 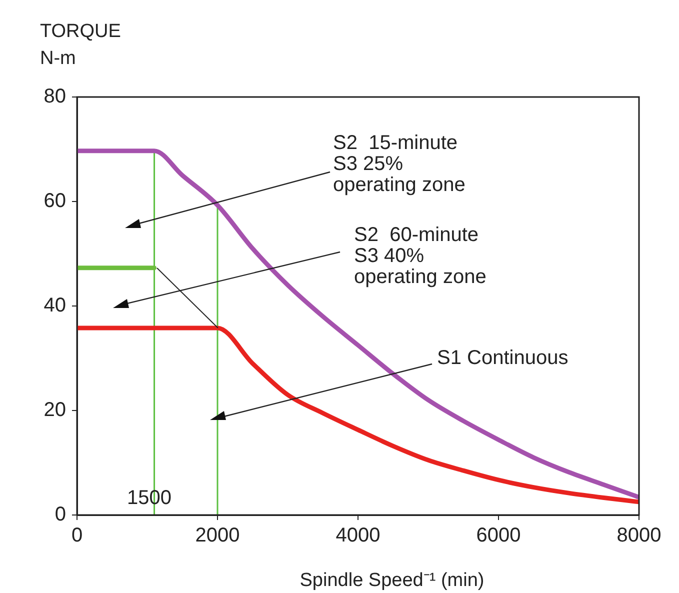 I want to click on y-tick-label: 60, so click(x=55, y=201).